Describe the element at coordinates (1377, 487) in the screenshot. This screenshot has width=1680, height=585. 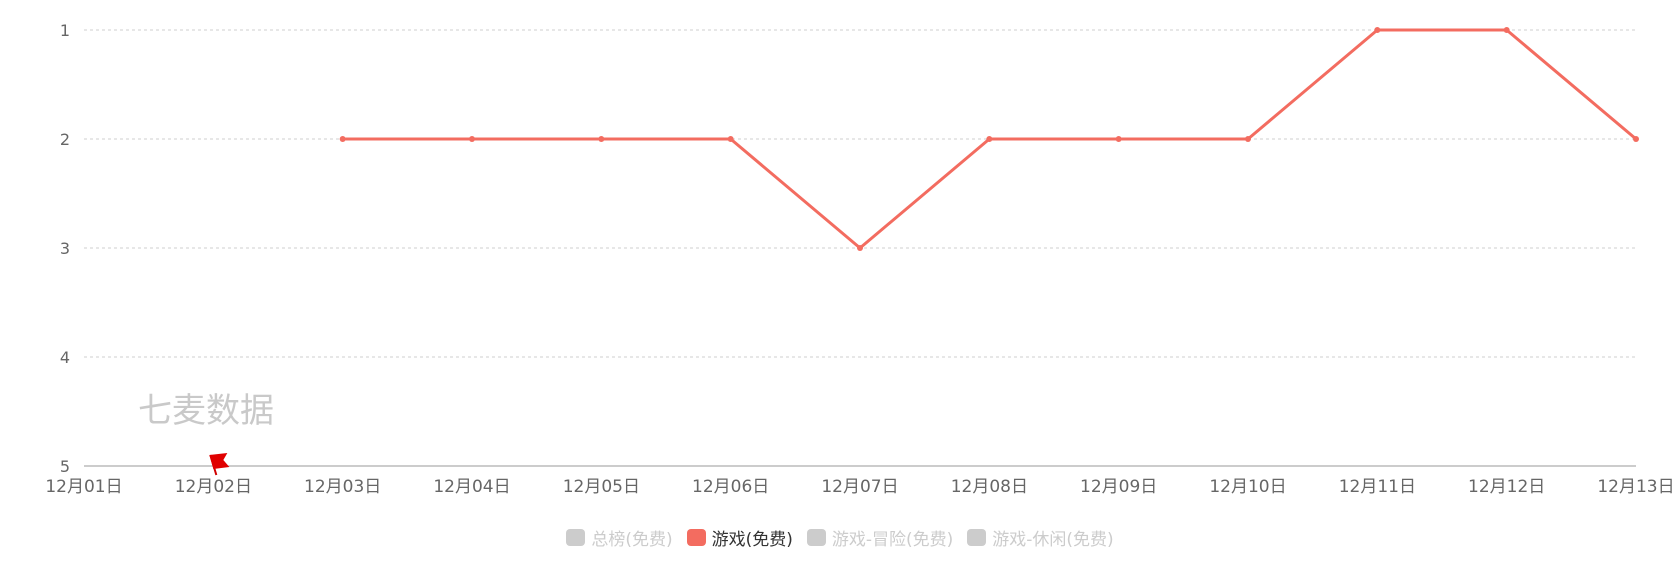
I see `x-tick-label: 12月11日` at that location.